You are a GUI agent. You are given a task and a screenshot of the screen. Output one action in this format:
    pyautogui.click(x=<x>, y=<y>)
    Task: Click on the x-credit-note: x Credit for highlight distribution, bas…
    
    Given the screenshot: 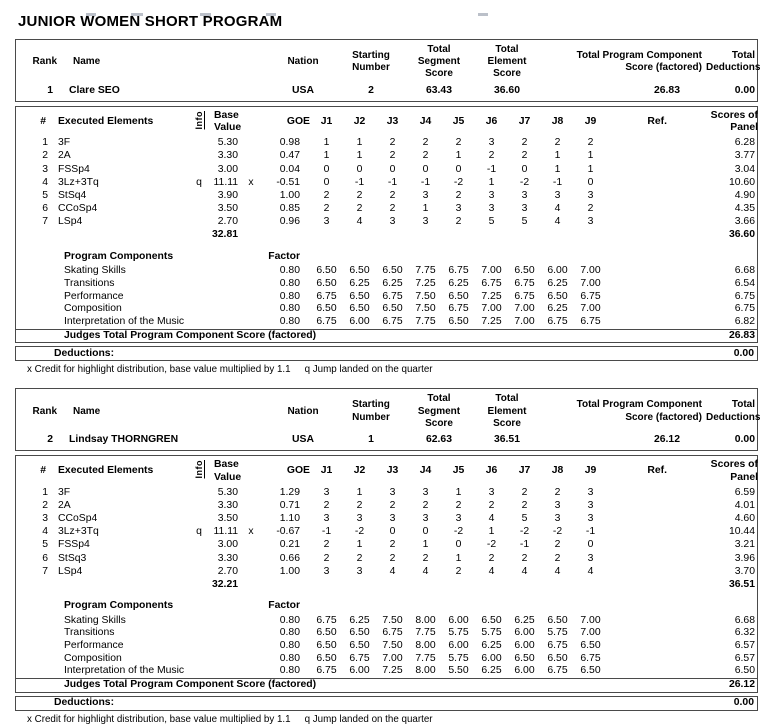 What is the action you would take?
    pyautogui.click(x=159, y=370)
    